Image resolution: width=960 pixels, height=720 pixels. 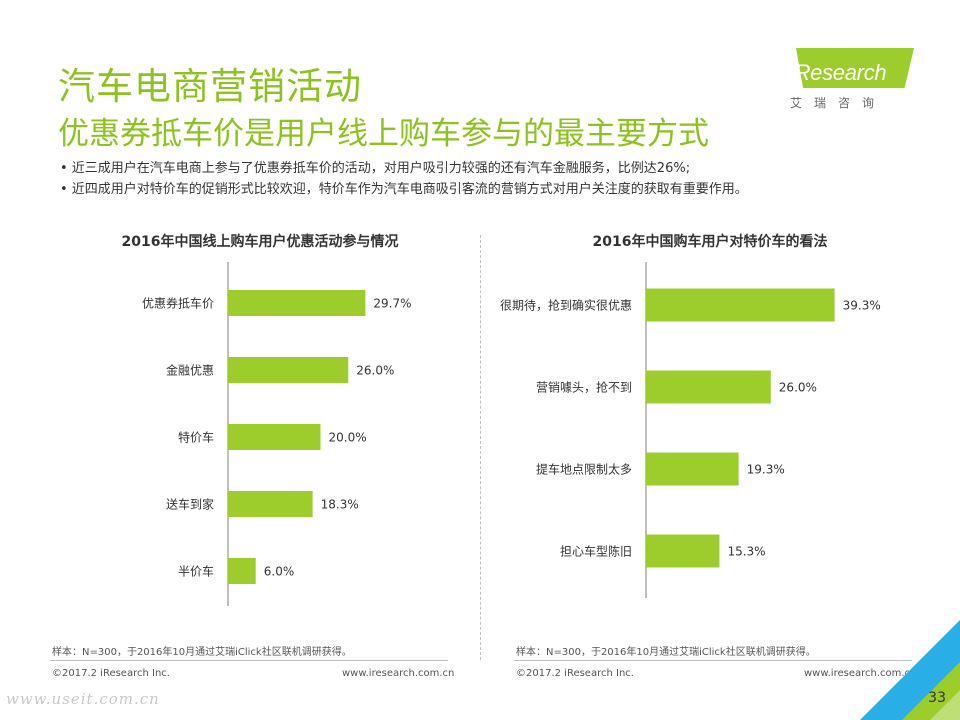 What do you see at coordinates (838, 103) in the screenshot?
I see `logo-cn-text: 艾瑞咨询` at bounding box center [838, 103].